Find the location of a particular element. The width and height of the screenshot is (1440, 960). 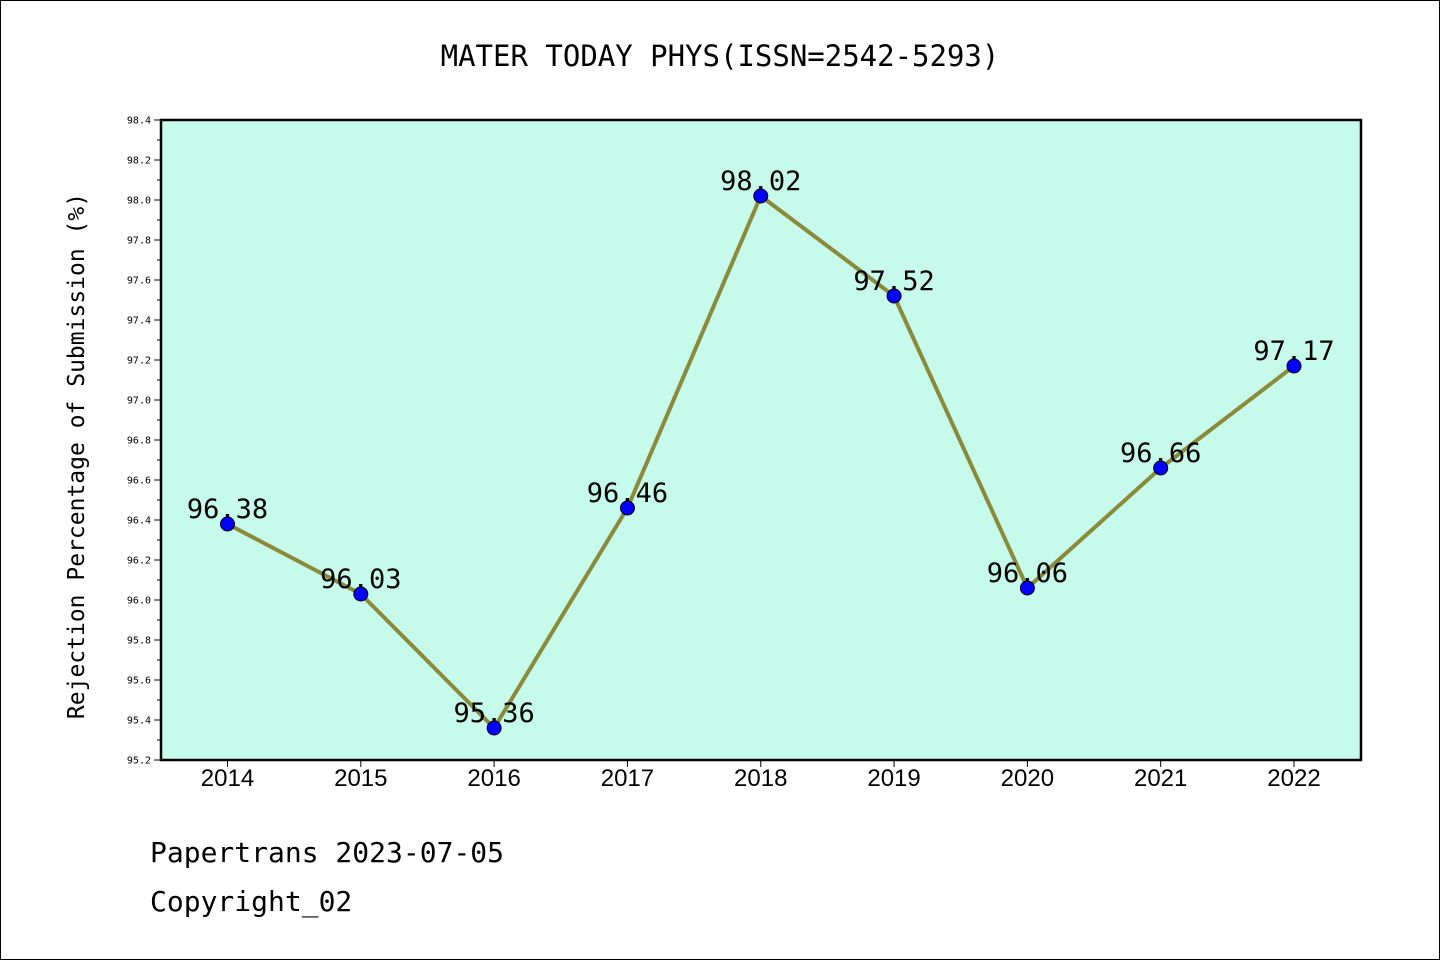

y-tick-label: 95.8 is located at coordinates (139, 641).